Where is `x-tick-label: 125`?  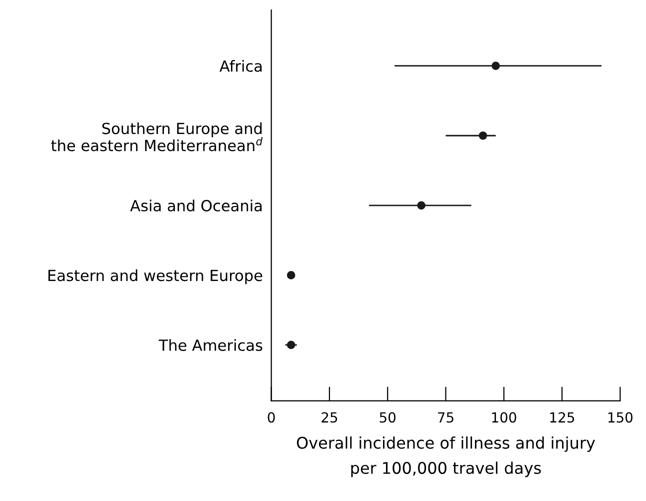 x-tick-label: 125 is located at coordinates (562, 417).